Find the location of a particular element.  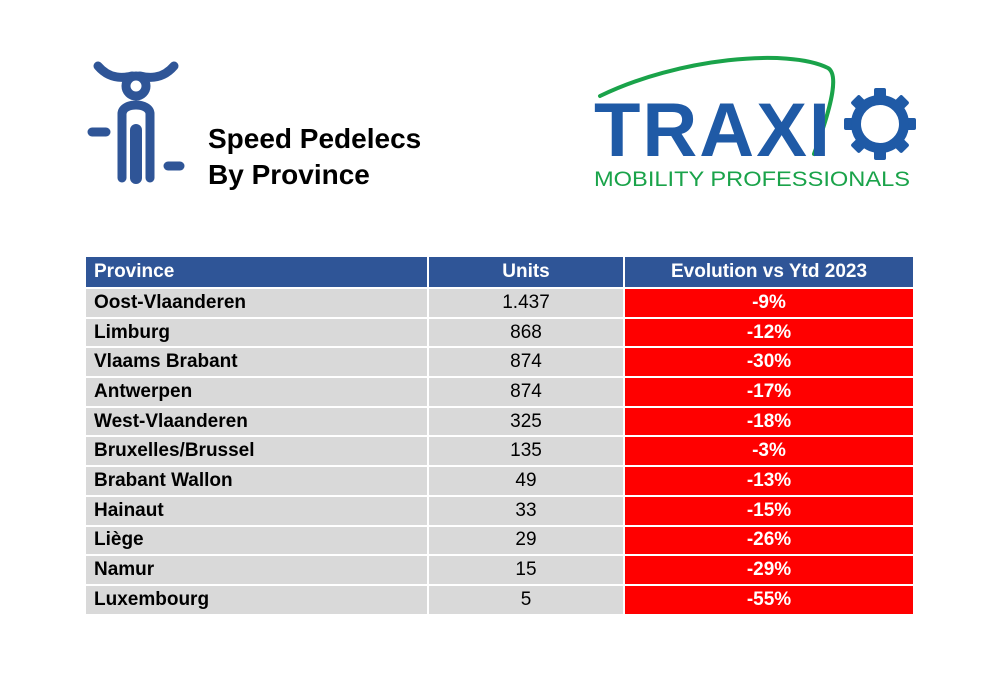

table-row: Antwerpen 874 -17% is located at coordinates (500, 392).